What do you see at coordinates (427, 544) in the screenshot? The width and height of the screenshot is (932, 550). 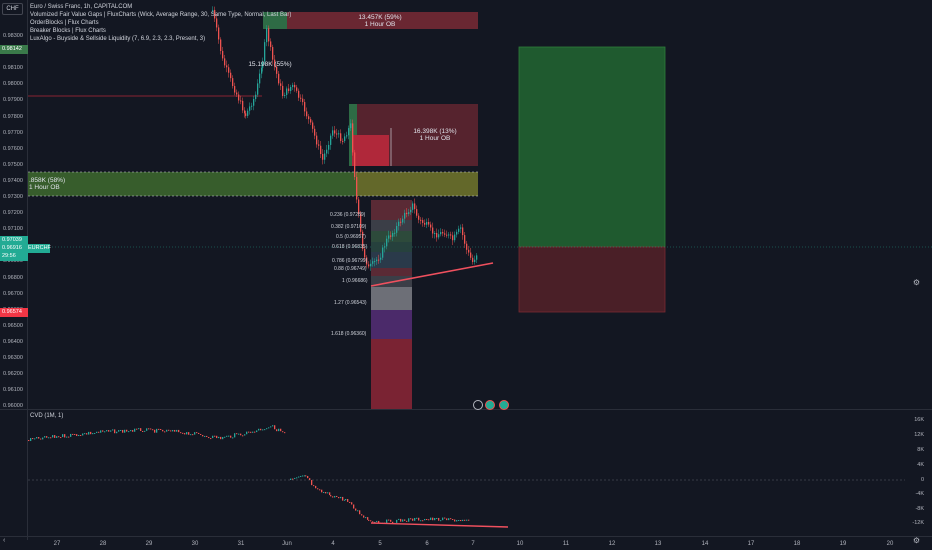 I see `time-axis-label: 6` at bounding box center [427, 544].